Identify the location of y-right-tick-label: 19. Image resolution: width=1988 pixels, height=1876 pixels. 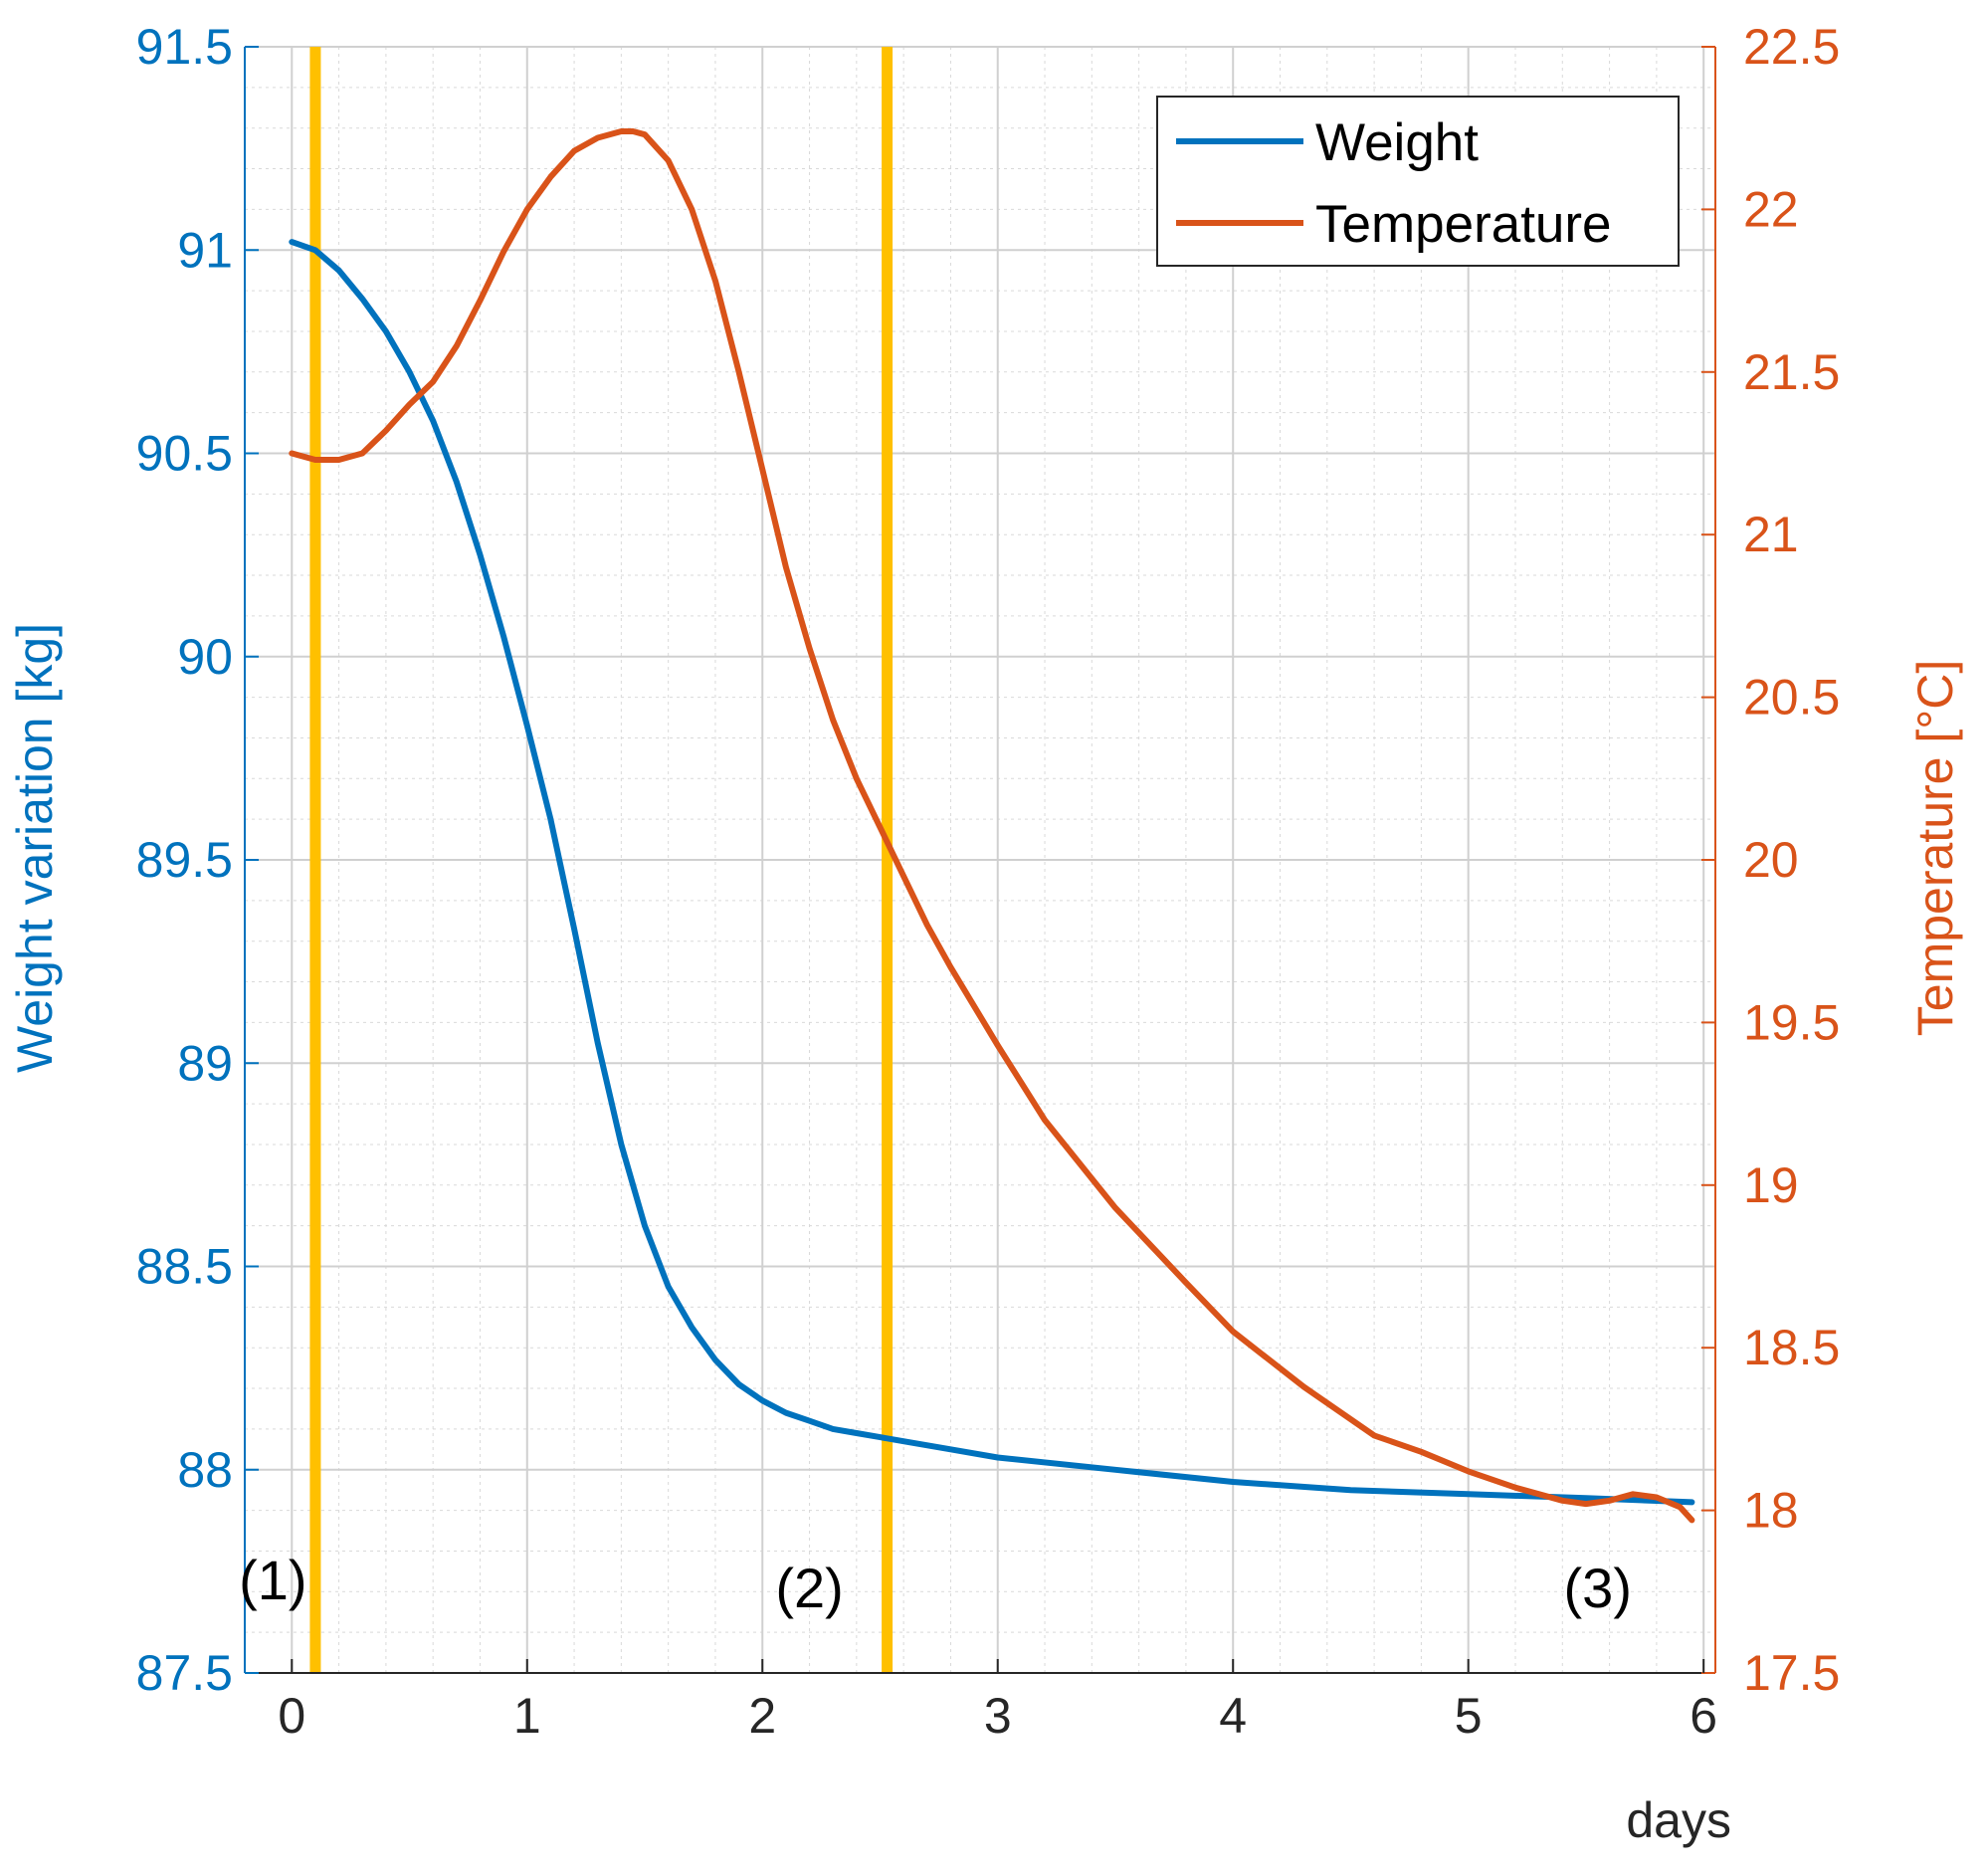
(1771, 1185).